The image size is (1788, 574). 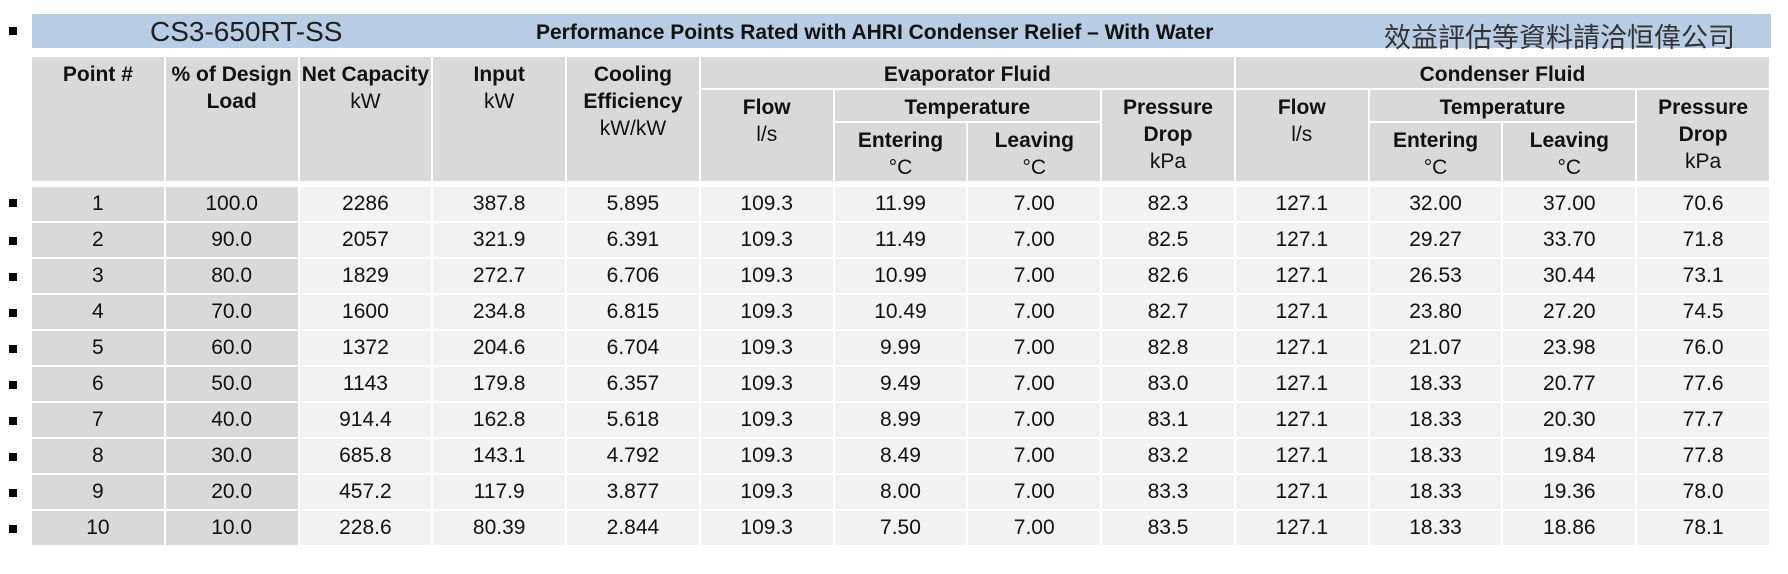 What do you see at coordinates (1034, 167) in the screenshot?
I see `header-unit: °C` at bounding box center [1034, 167].